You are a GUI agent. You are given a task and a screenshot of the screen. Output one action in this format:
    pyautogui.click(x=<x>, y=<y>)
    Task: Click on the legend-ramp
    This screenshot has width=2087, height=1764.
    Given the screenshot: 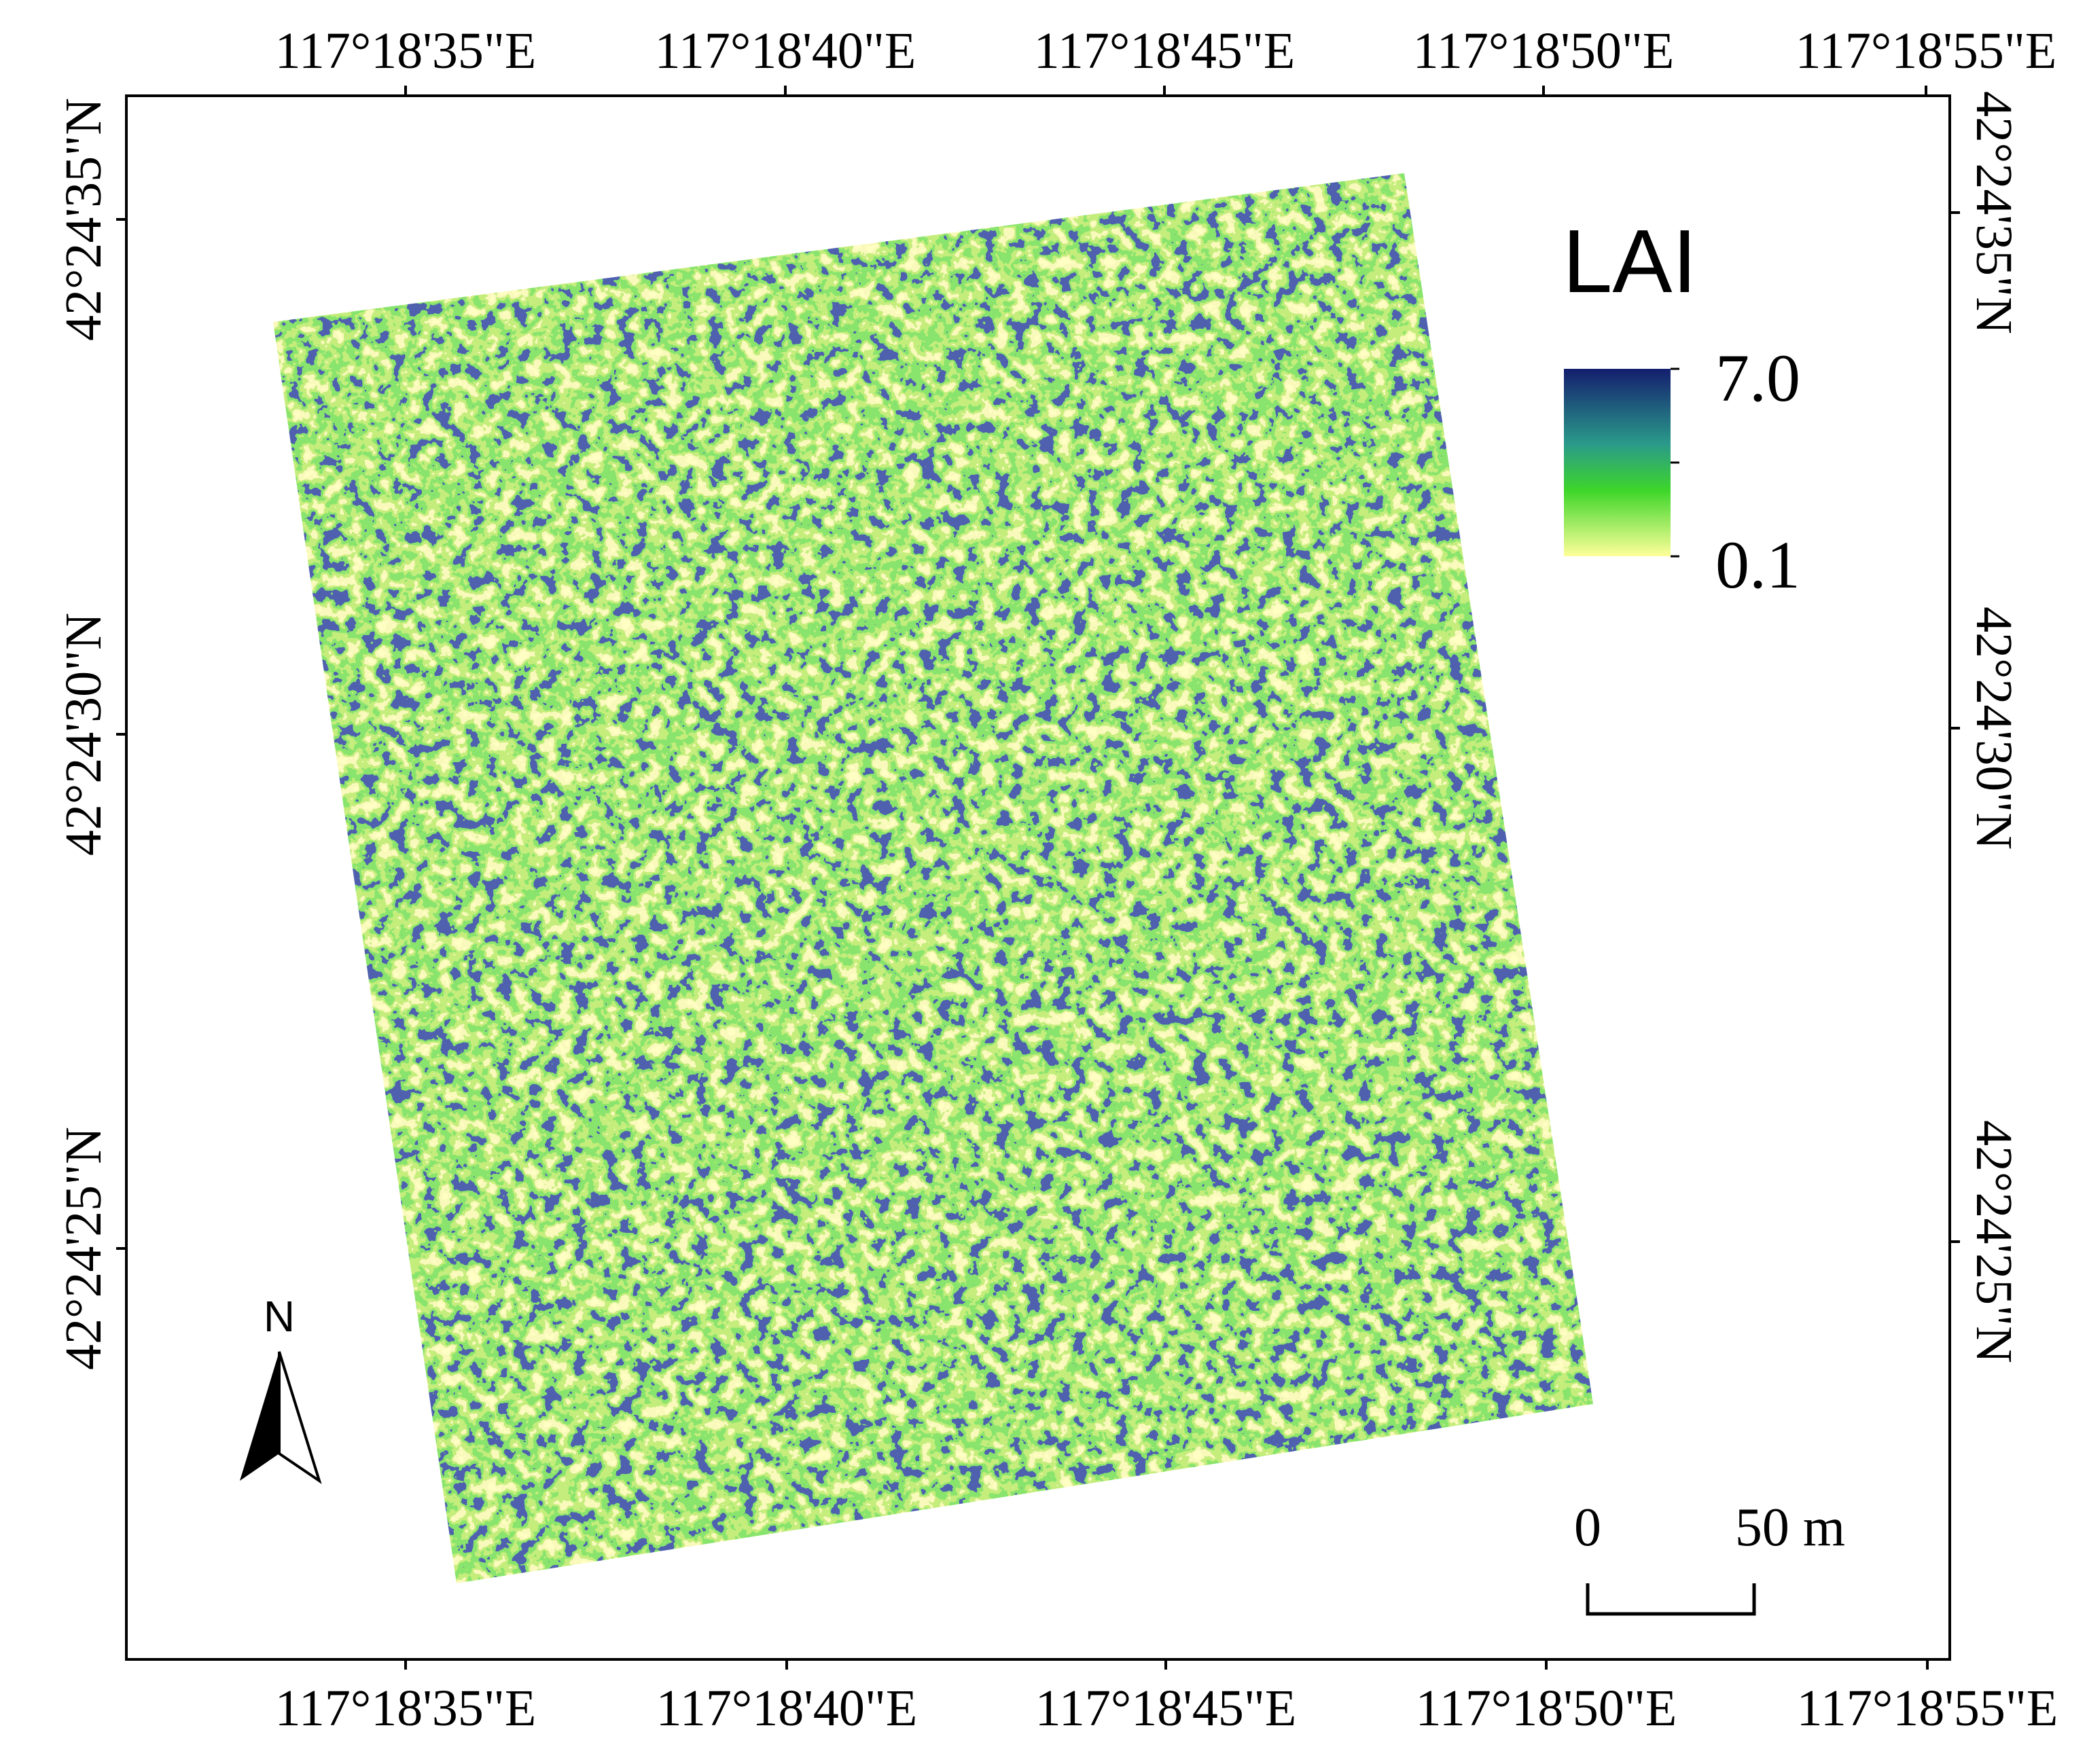 What is the action you would take?
    pyautogui.click(x=1617, y=462)
    